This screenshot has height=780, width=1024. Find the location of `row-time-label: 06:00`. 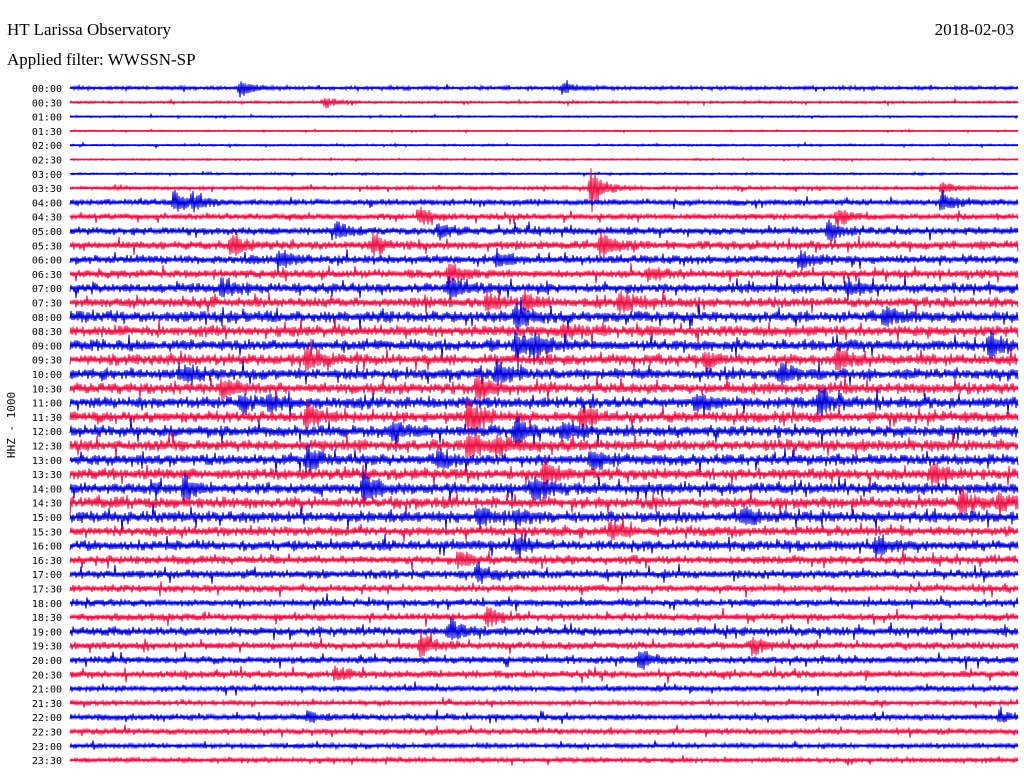

row-time-label: 06:00 is located at coordinates (47, 261).